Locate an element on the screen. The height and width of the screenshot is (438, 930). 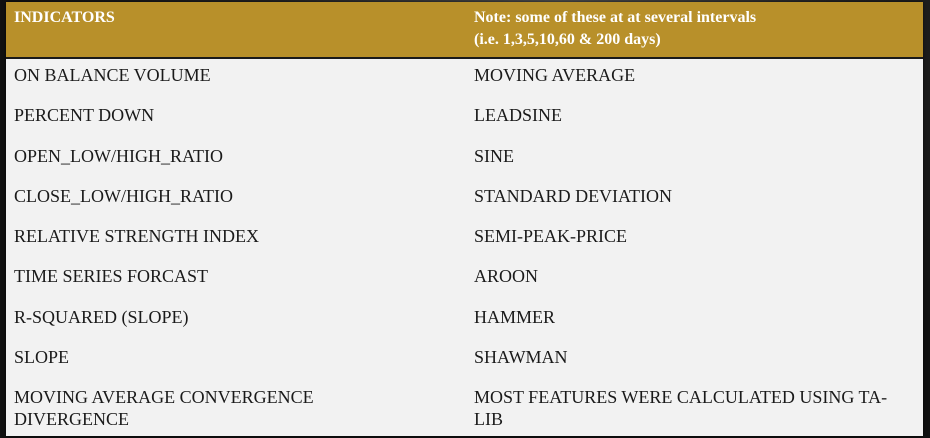
indicator-cell: SLOPE is located at coordinates (42, 357).